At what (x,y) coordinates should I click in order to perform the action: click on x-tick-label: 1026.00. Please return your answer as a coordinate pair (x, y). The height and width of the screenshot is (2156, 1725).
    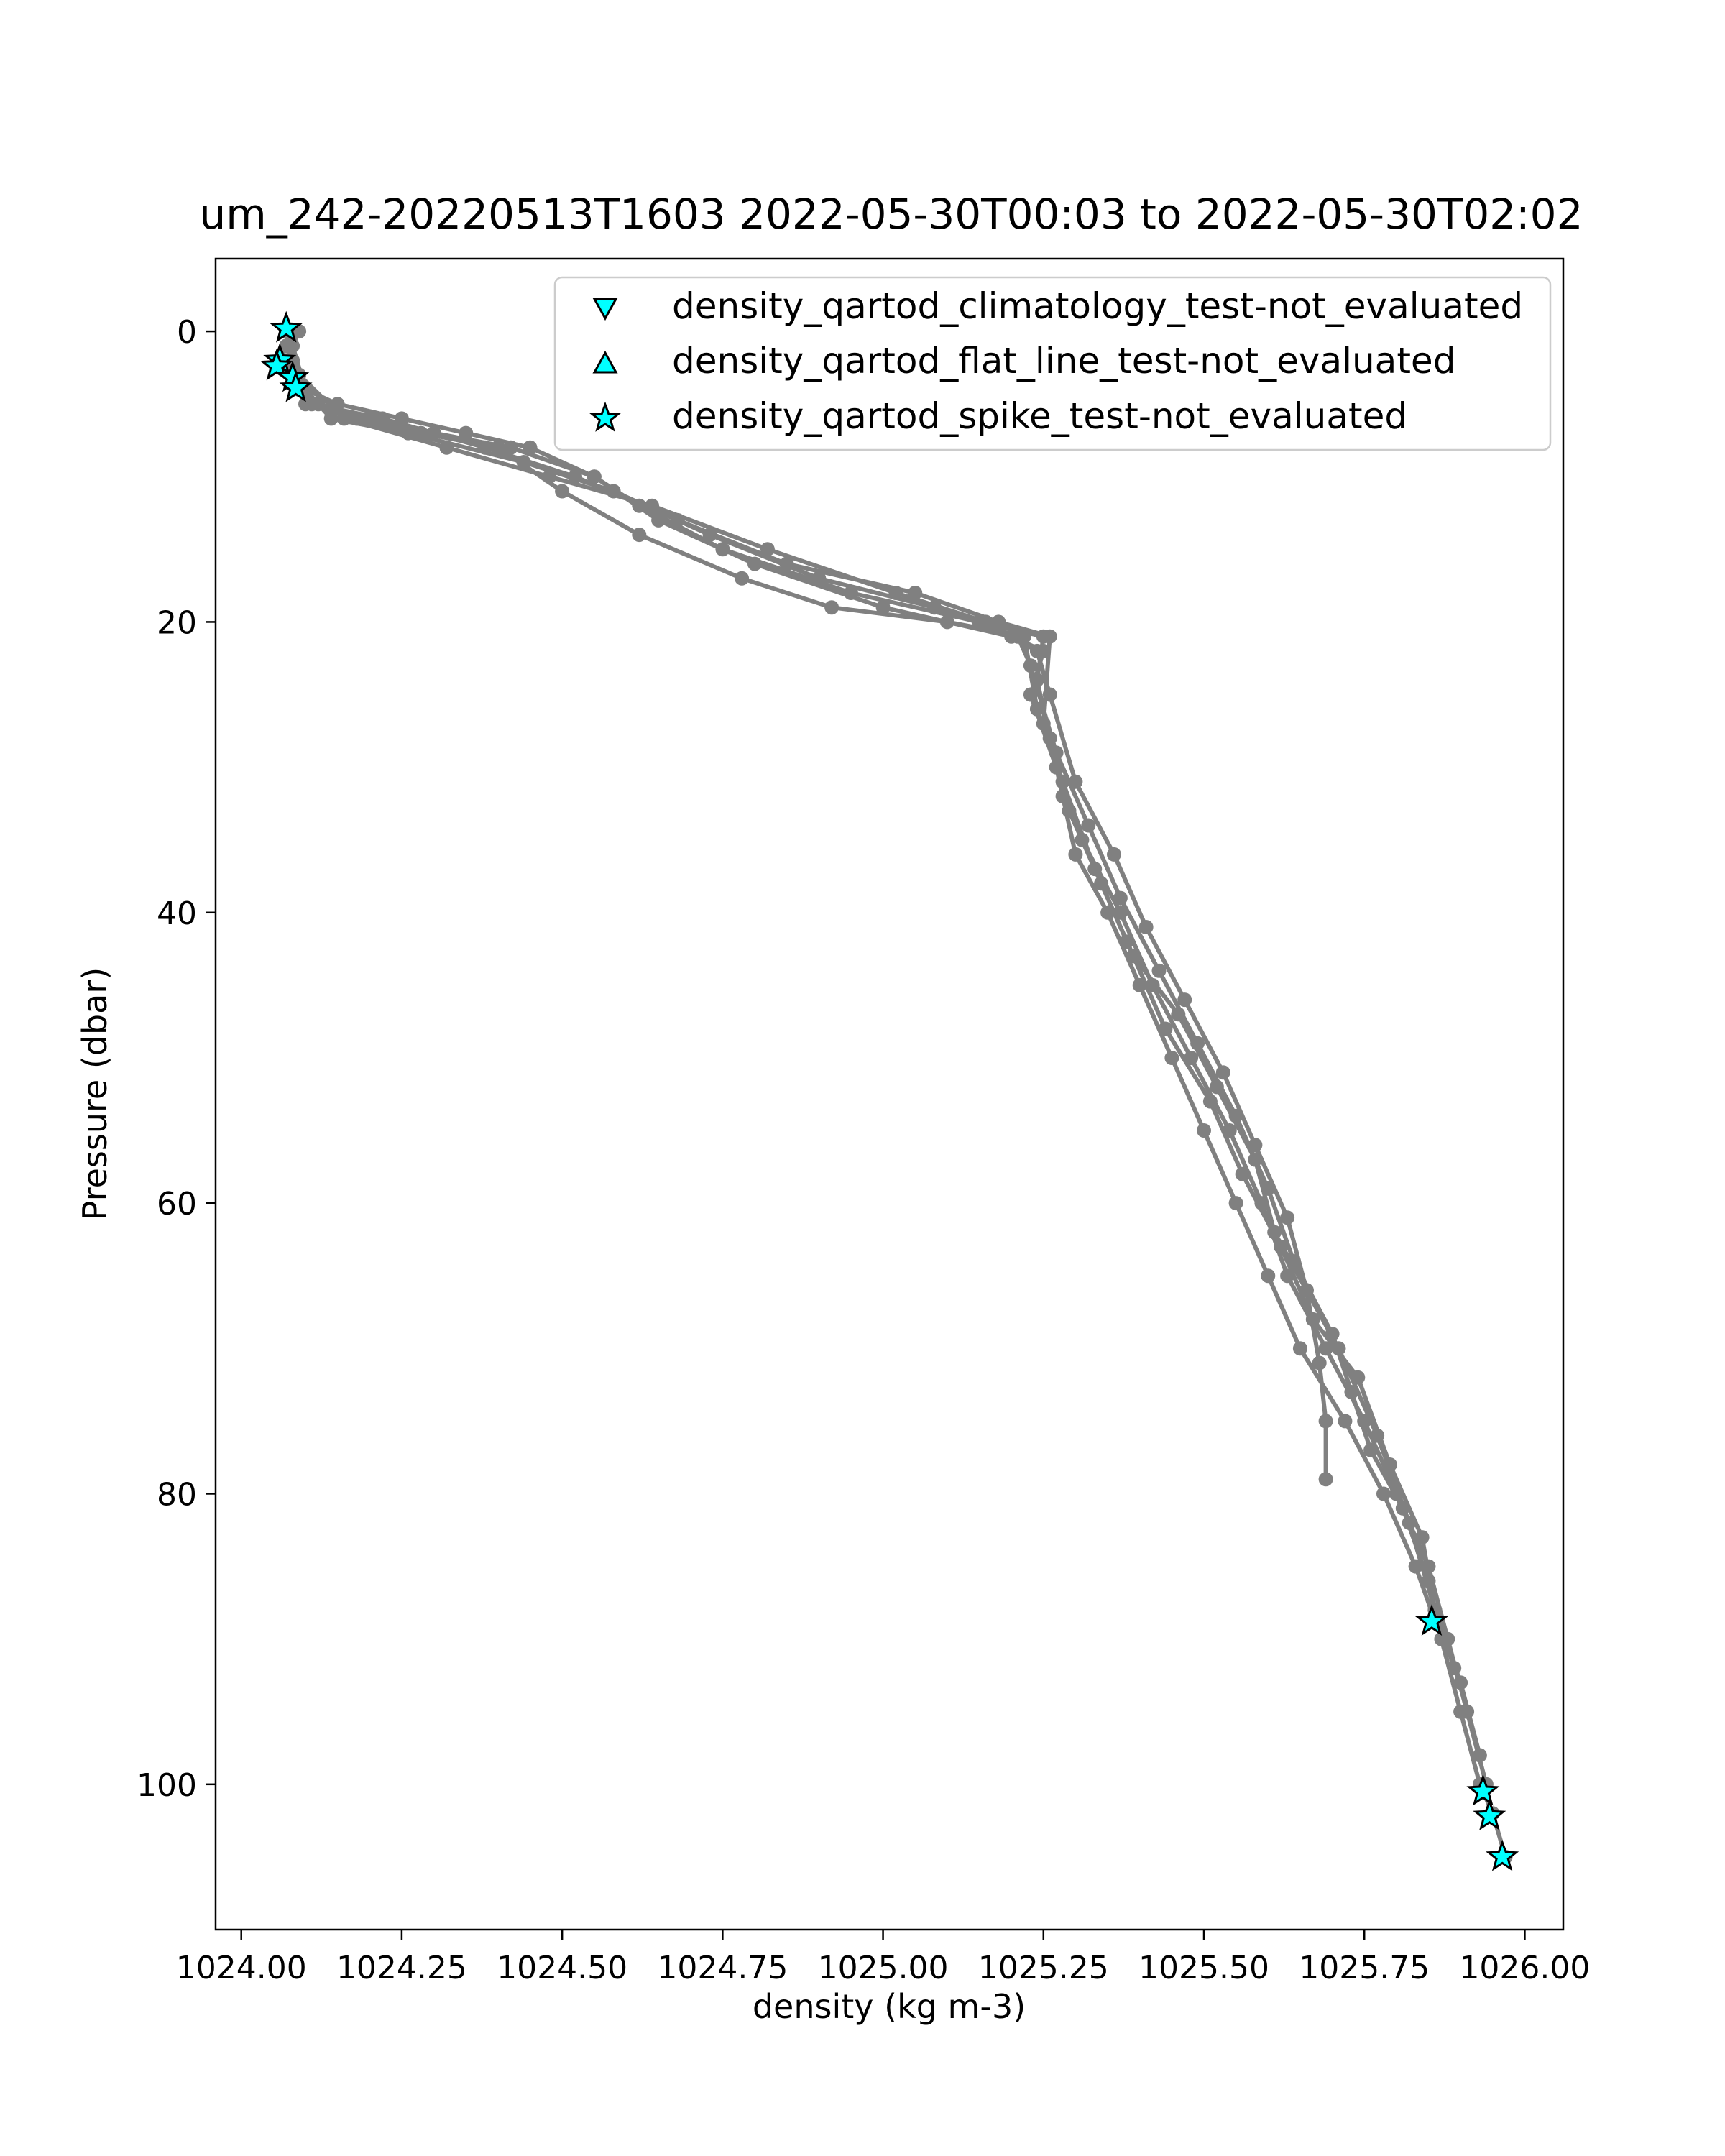
    Looking at the image, I should click on (1524, 1968).